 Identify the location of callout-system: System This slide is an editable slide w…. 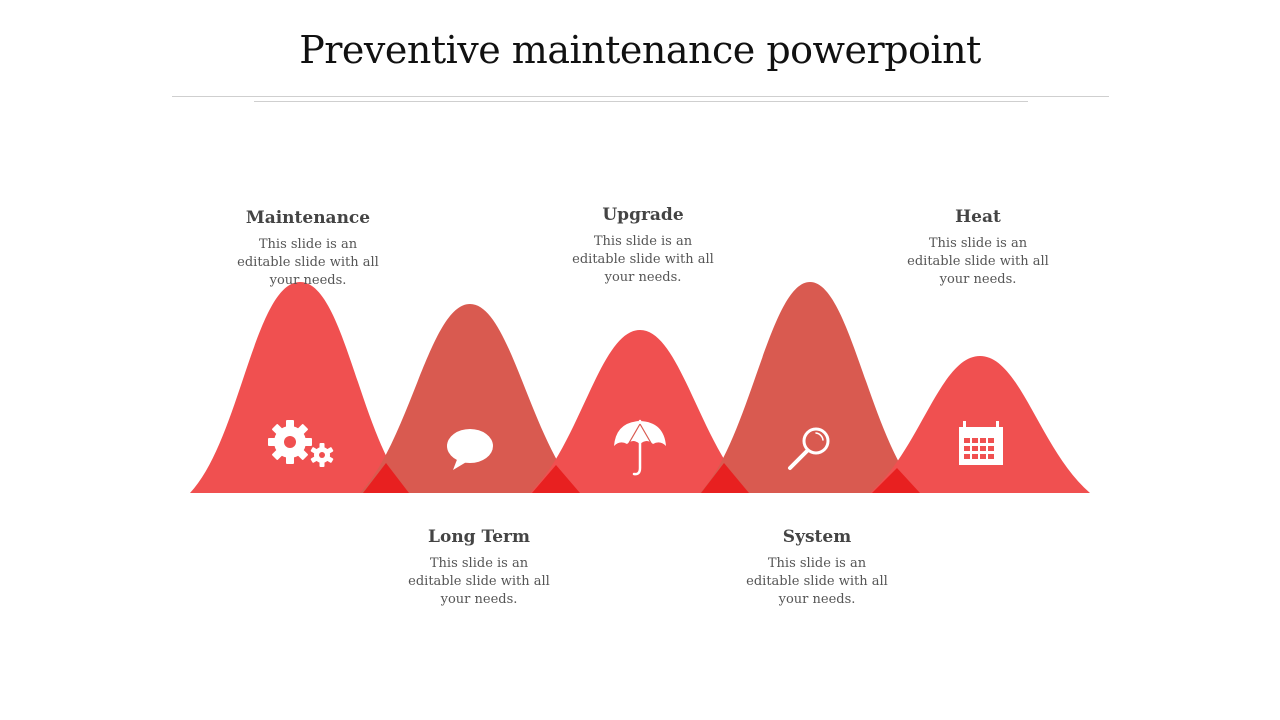
(817, 568).